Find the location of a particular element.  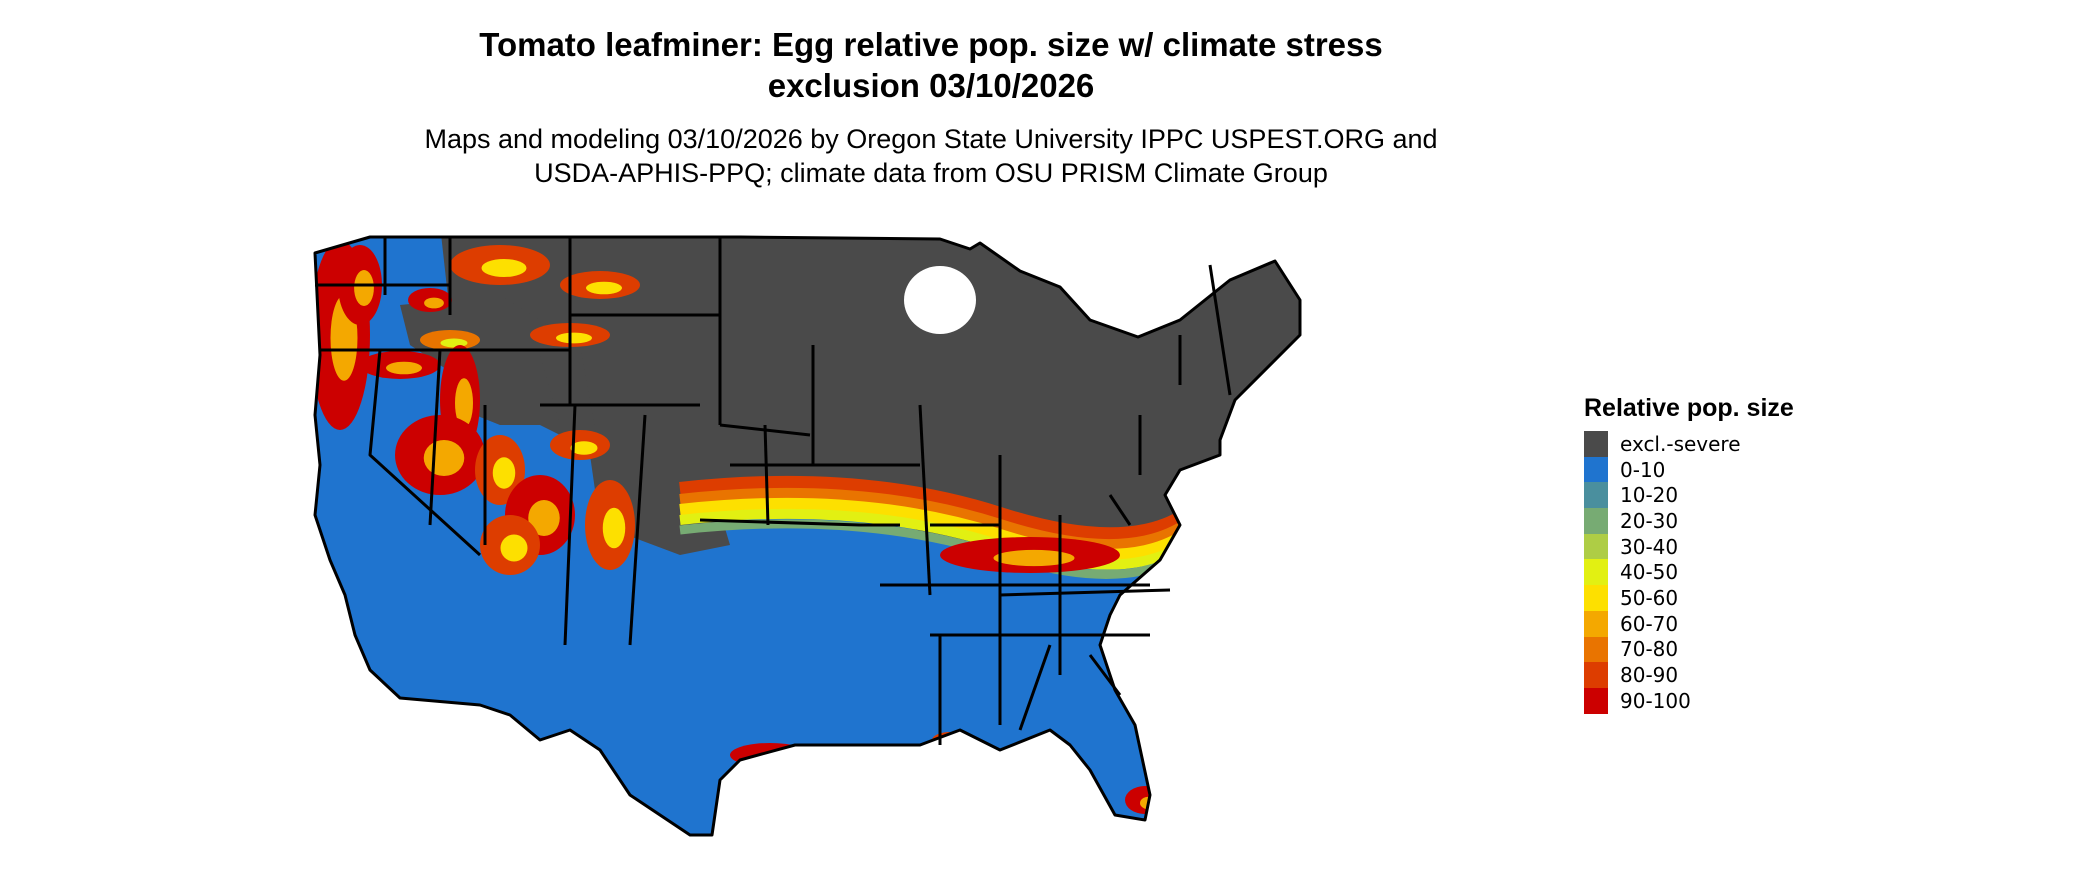

legend-item: 90-100 is located at coordinates (1689, 700).